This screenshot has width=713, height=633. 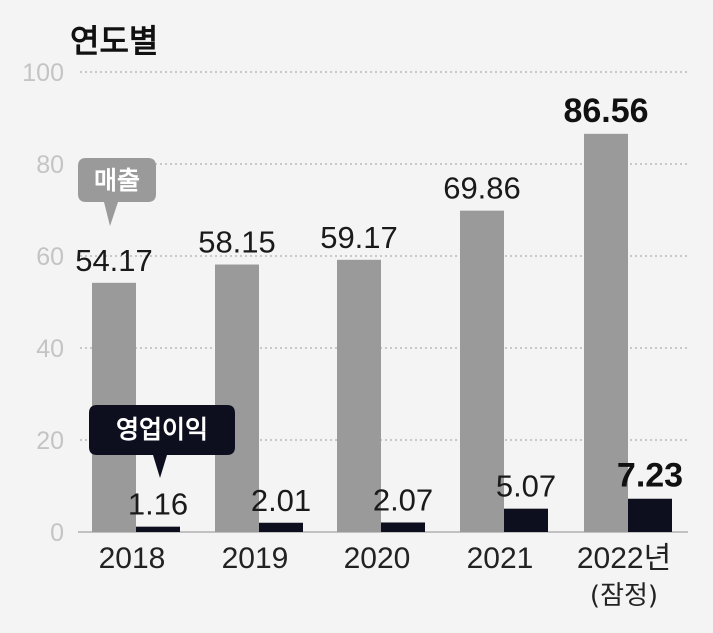 What do you see at coordinates (158, 504) in the screenshot?
I see `operating-profit-value-label: 1.16` at bounding box center [158, 504].